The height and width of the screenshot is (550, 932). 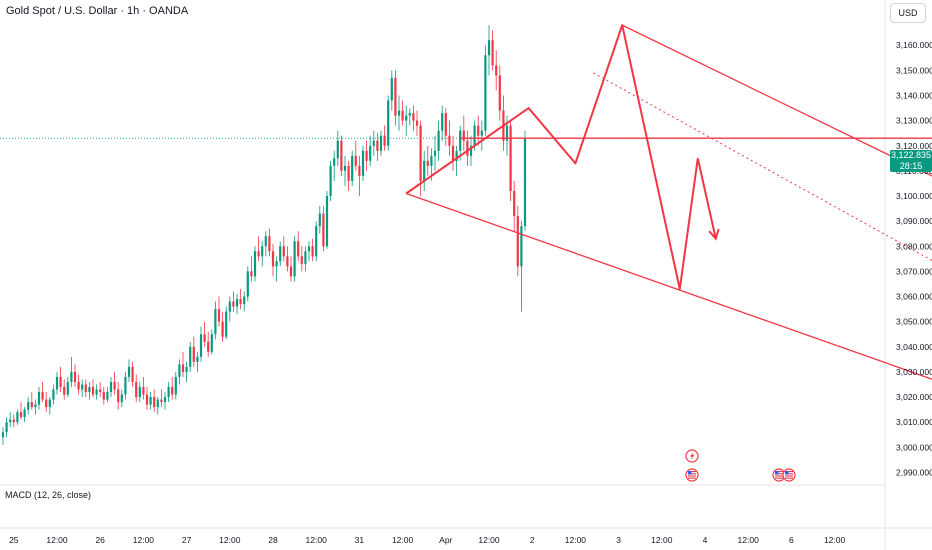 What do you see at coordinates (791, 540) in the screenshot?
I see `time-axis-tick-label: 6` at bounding box center [791, 540].